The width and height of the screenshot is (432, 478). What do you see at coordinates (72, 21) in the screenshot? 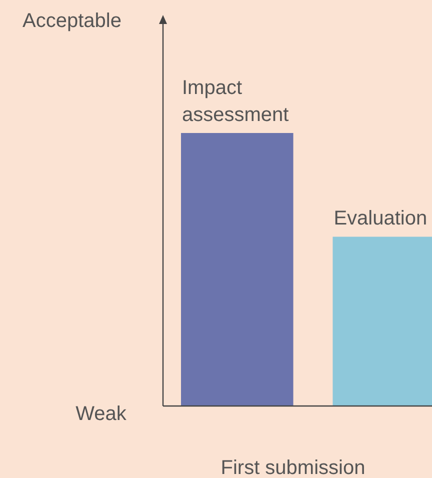
I see `text: Acceptable` at bounding box center [72, 21].